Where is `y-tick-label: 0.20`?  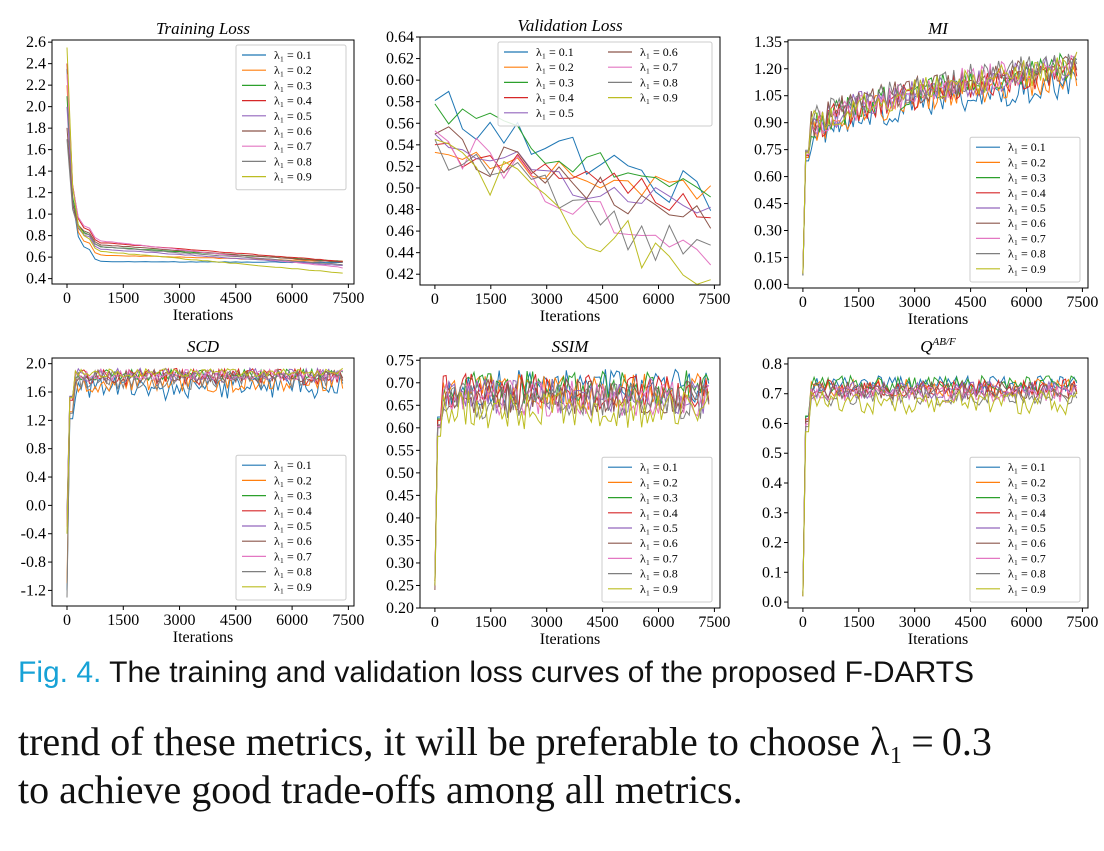 y-tick-label: 0.20 is located at coordinates (400, 608).